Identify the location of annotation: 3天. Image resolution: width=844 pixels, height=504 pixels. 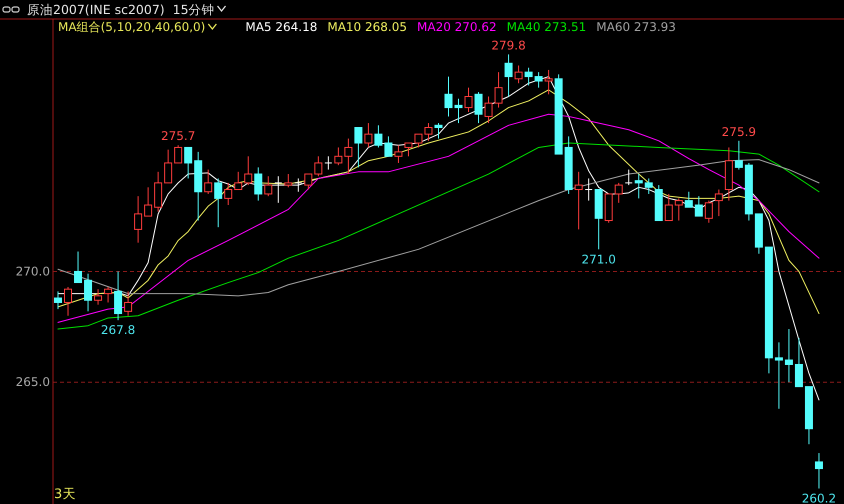
(65, 494).